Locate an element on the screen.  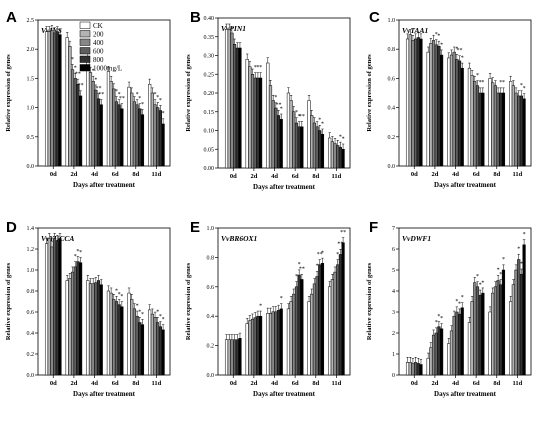
y-tick-label: 0.2 is located at coordinates (211, 347).